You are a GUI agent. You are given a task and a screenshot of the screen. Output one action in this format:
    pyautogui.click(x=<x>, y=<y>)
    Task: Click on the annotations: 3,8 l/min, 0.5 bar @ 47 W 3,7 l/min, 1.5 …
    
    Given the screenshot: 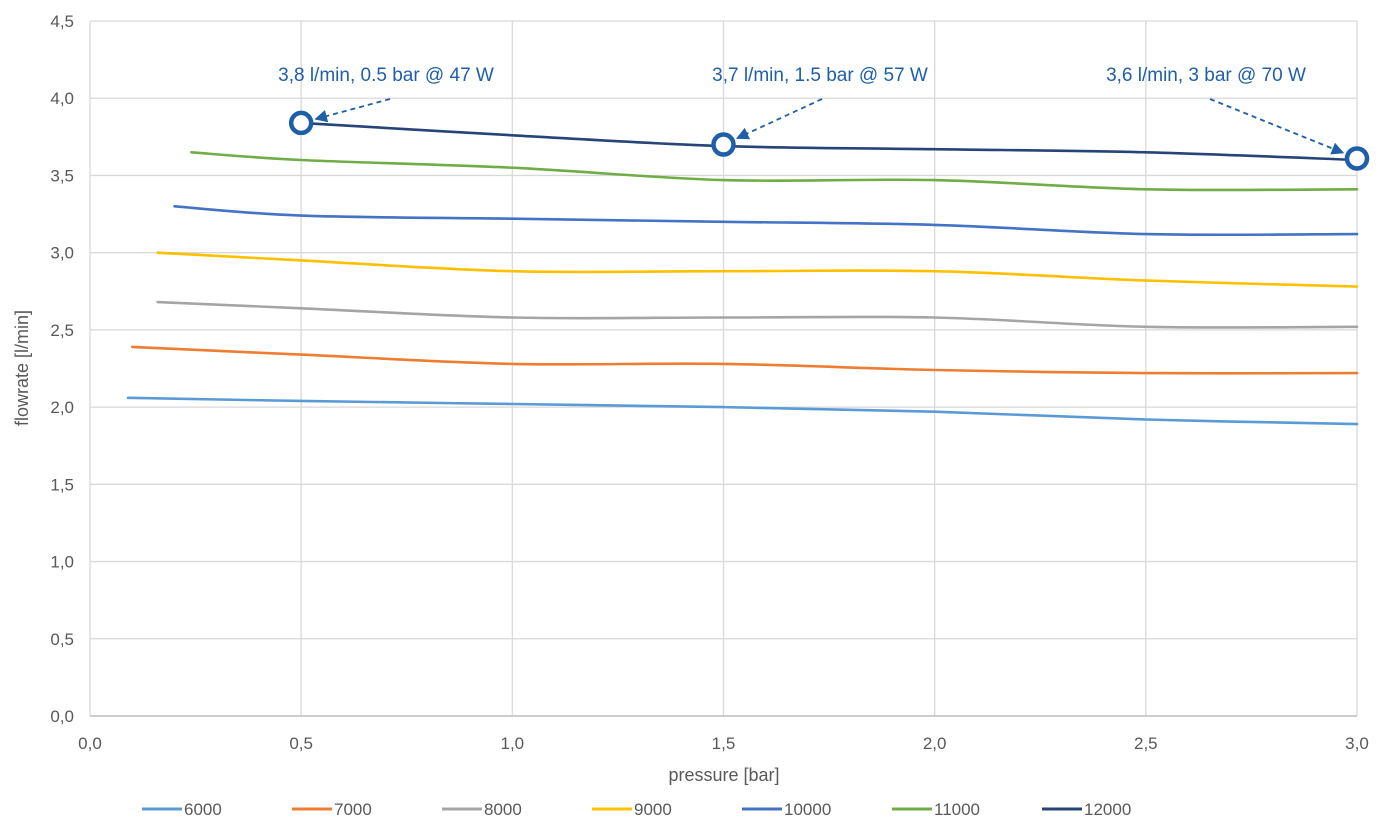 What is the action you would take?
    pyautogui.click(x=824, y=118)
    